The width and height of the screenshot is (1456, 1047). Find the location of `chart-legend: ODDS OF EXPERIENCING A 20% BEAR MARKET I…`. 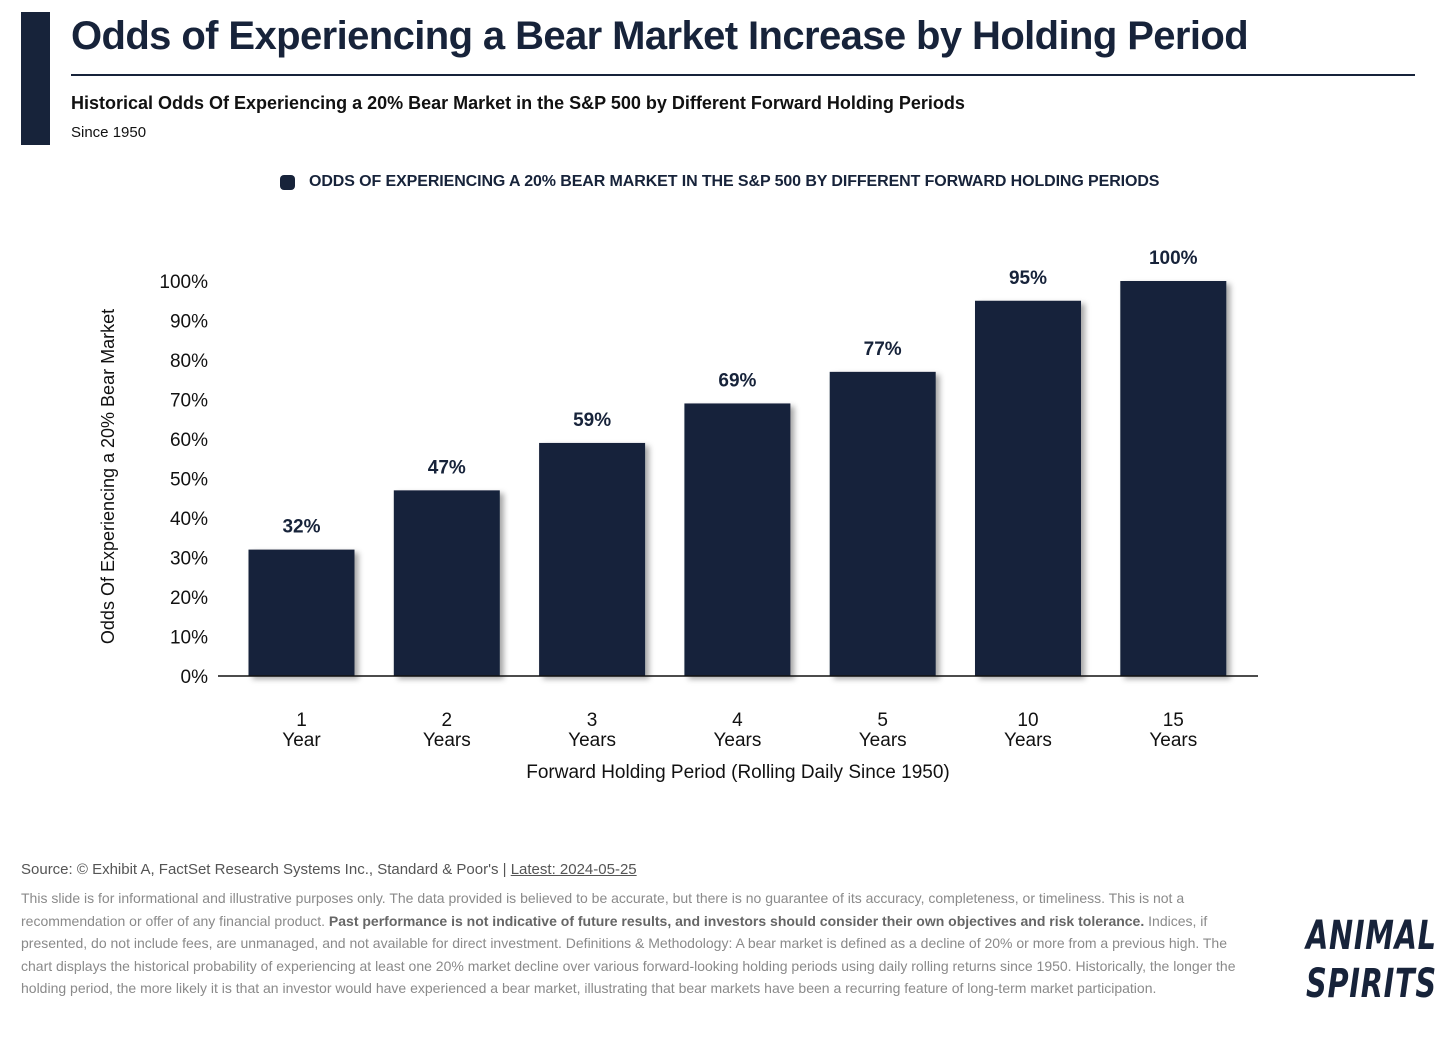

chart-legend: ODDS OF EXPERIENCING A 20% BEAR MARKET I… is located at coordinates (719, 182).